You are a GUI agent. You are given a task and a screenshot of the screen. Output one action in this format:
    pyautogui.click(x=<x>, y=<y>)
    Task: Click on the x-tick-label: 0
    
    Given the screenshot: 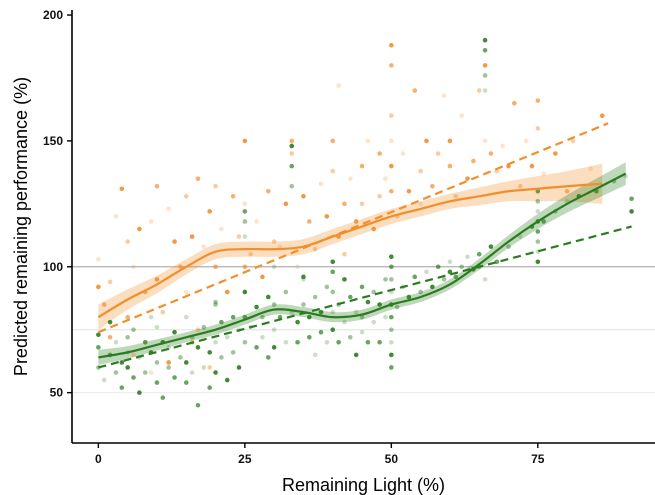 What is the action you would take?
    pyautogui.click(x=98, y=459)
    